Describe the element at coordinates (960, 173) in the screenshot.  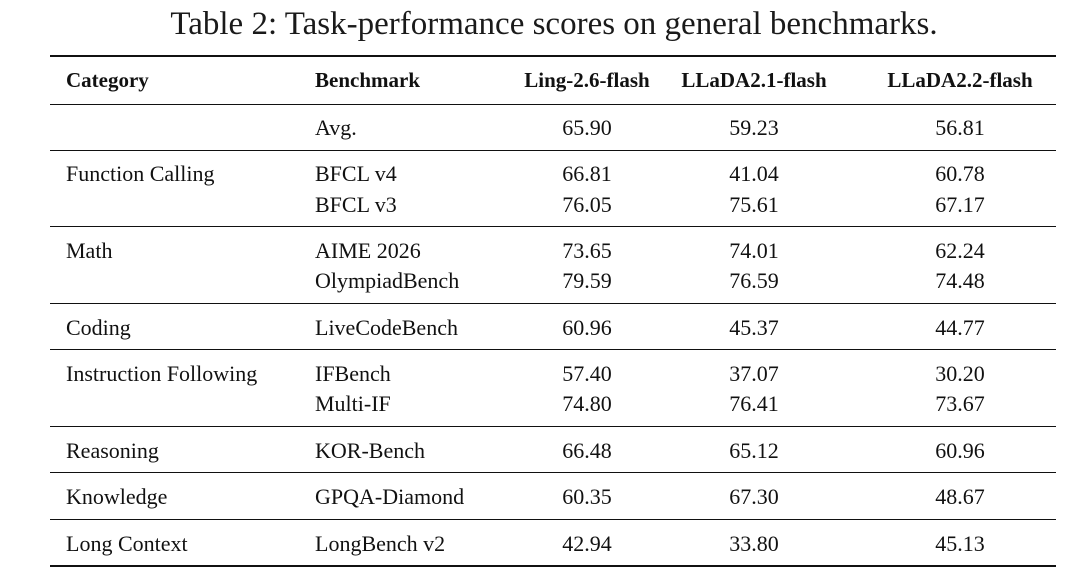
I see `cell-score: 60.78` at that location.